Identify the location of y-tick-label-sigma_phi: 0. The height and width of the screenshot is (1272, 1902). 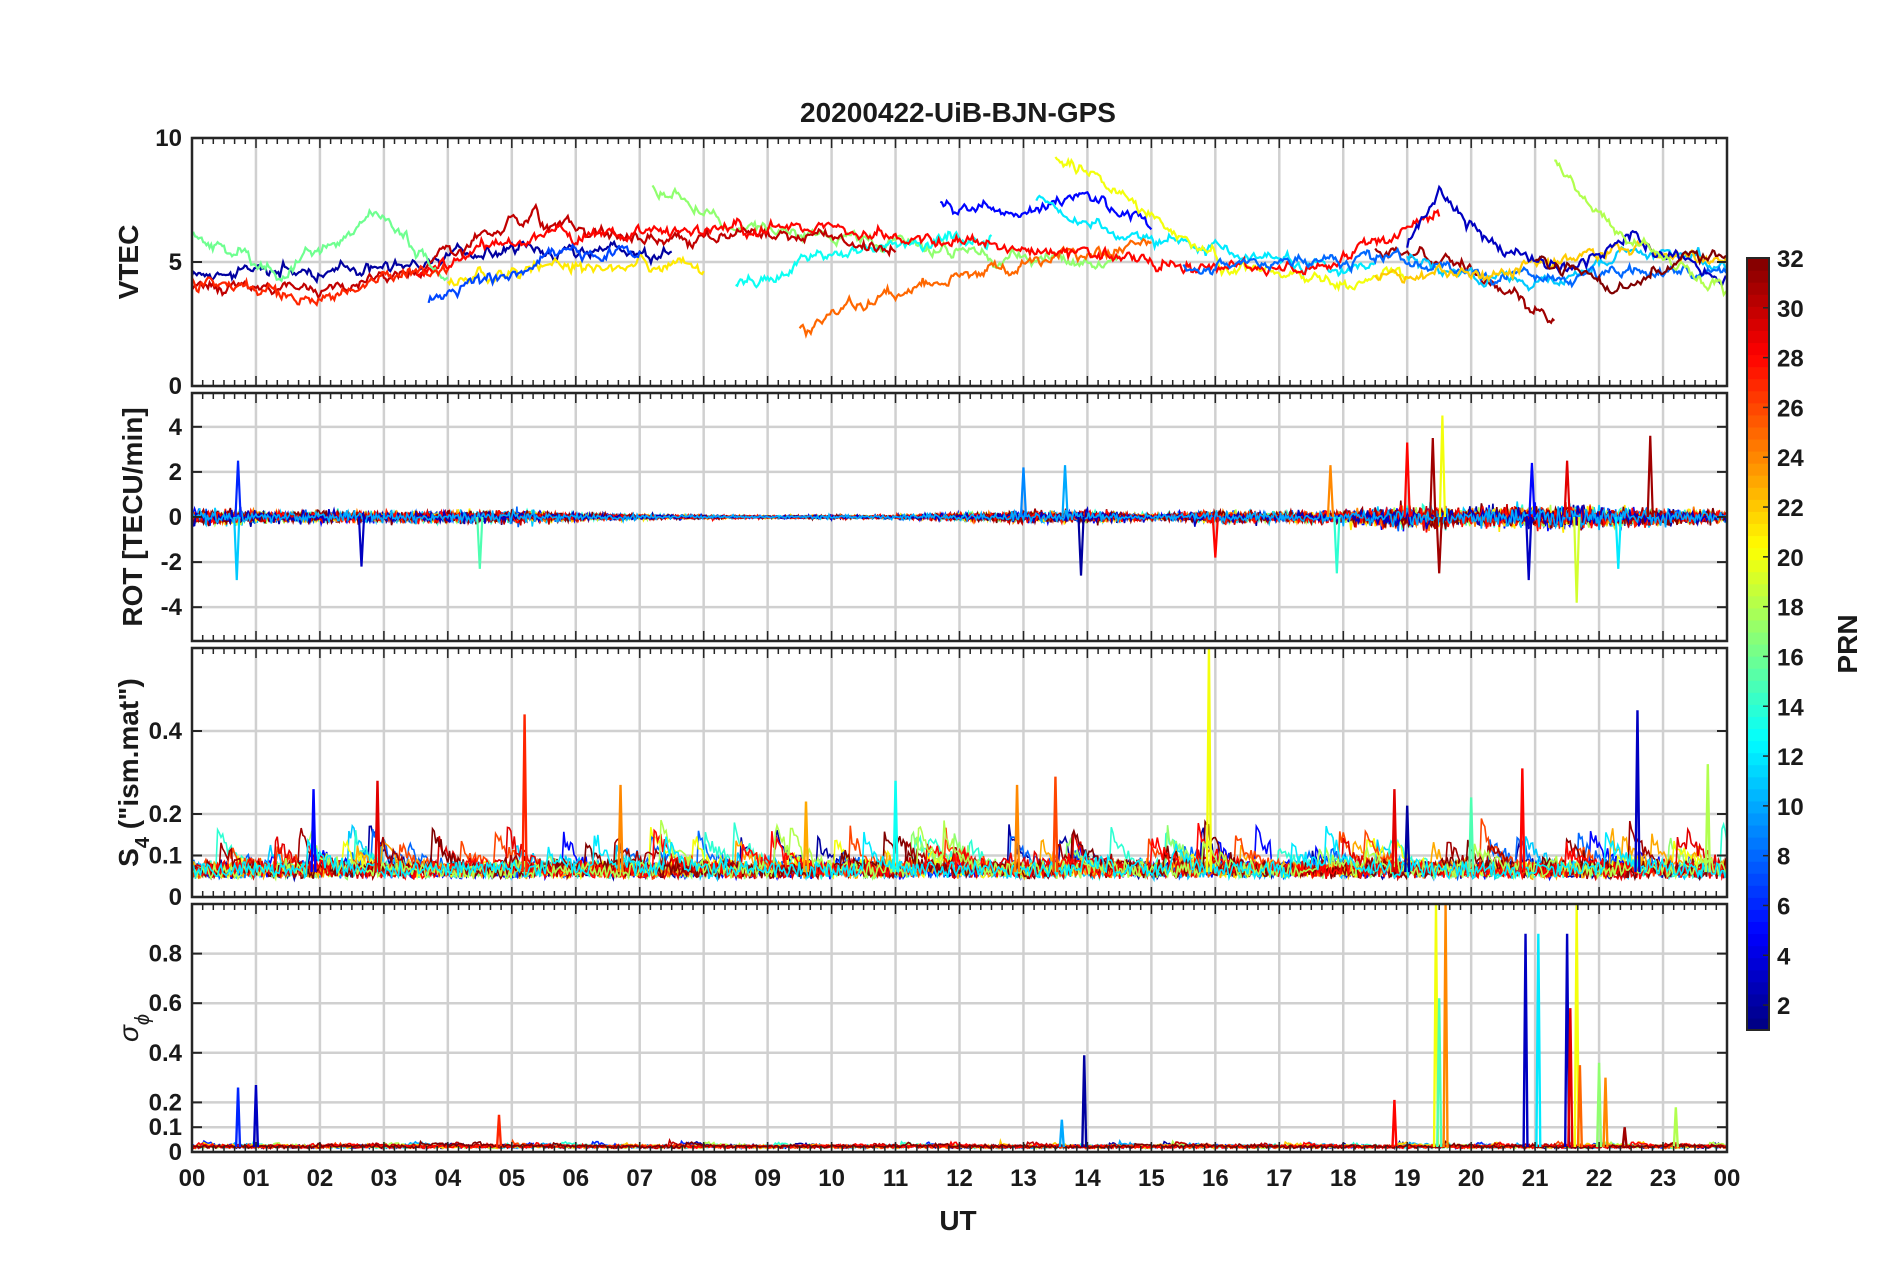
(175, 1152).